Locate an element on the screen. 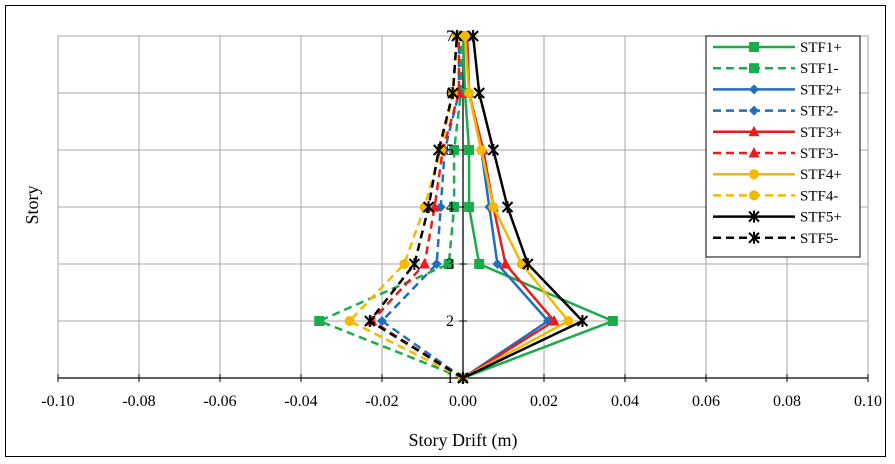  y-tick-label: 5 is located at coordinates (450, 150).